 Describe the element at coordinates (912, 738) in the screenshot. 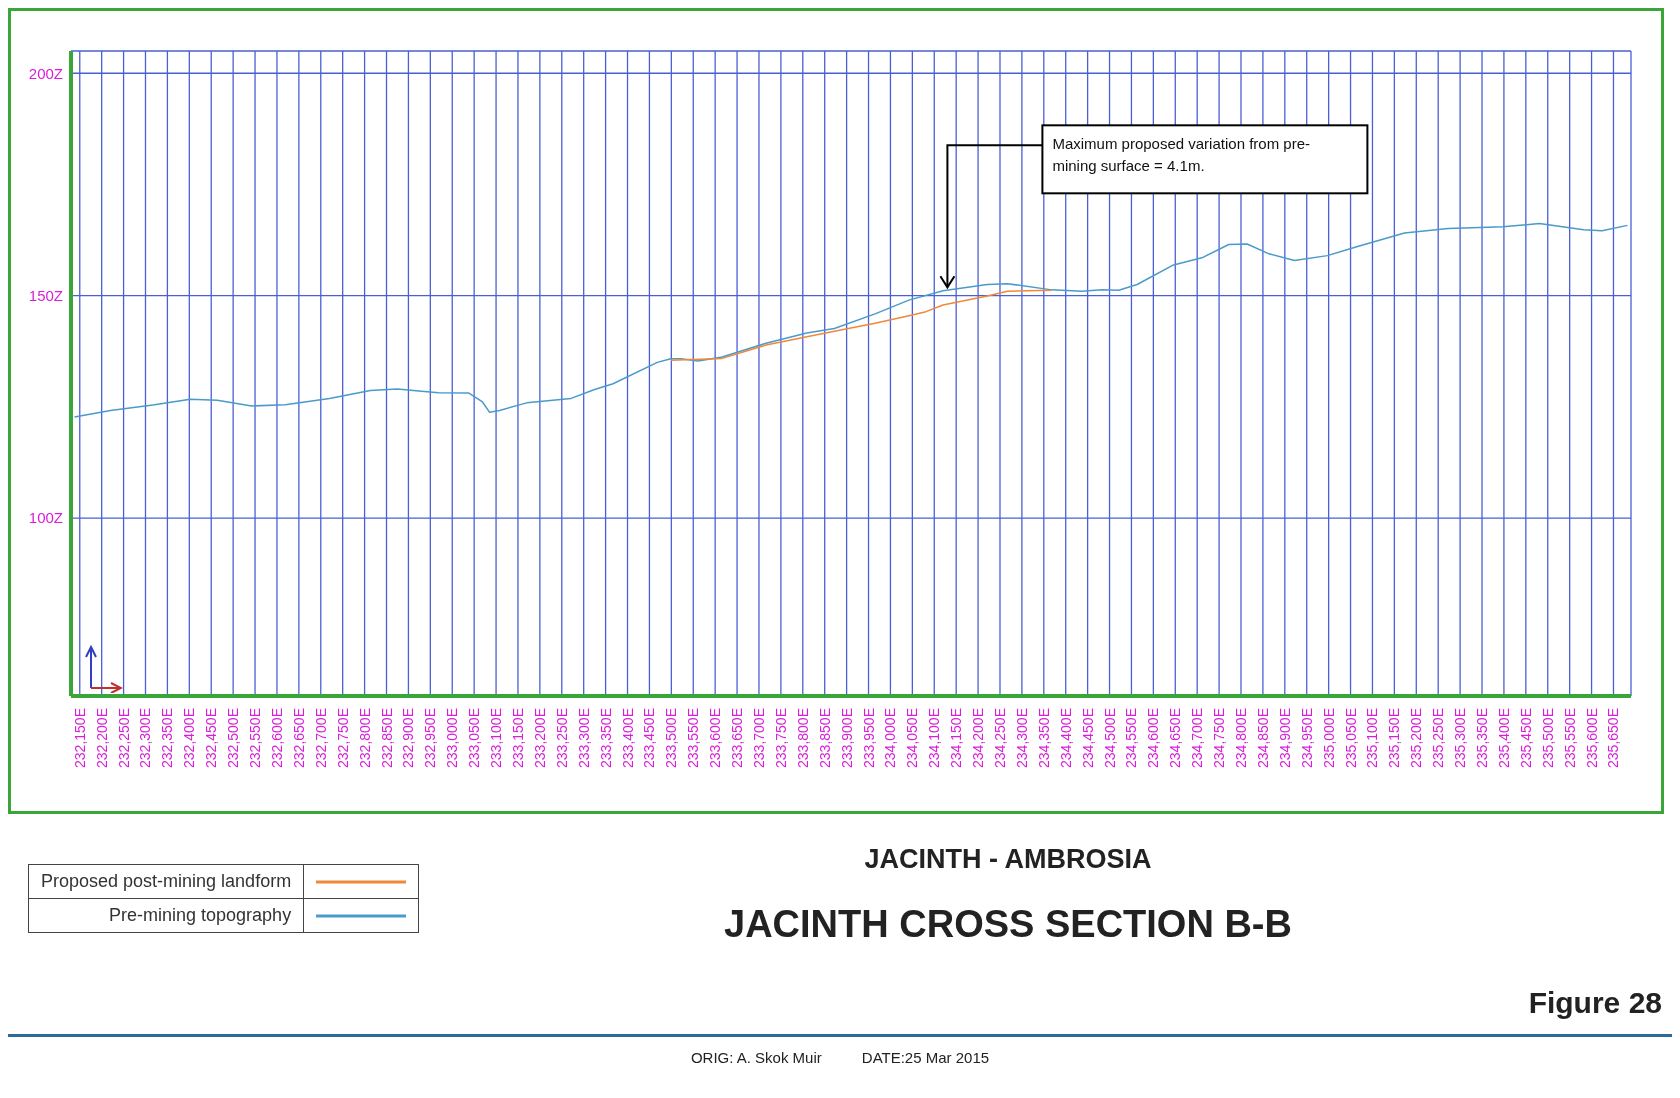

I see `x-tick-label: 234,050E` at that location.